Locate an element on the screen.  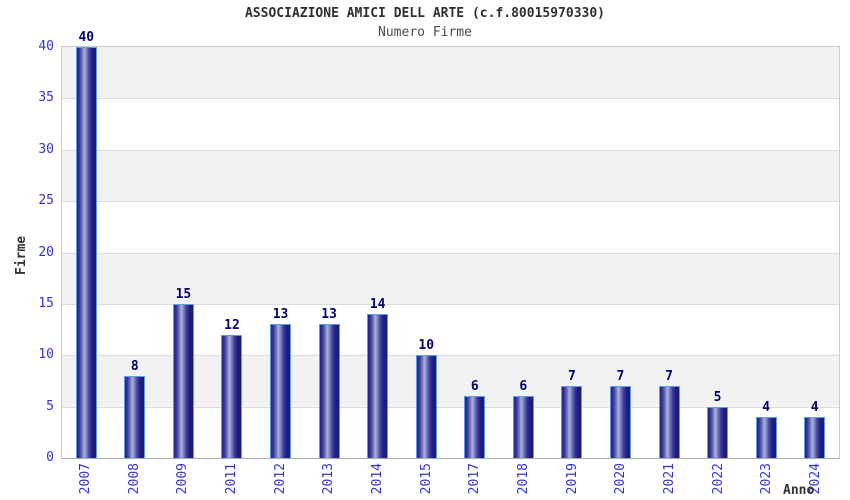
y-tick-label: 0 is located at coordinates (50, 457).